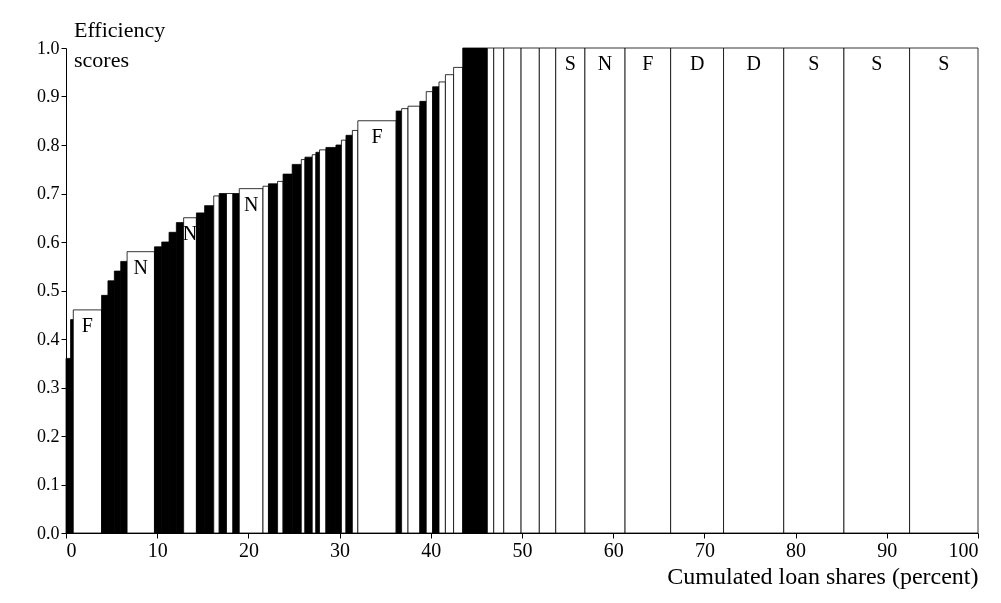 The width and height of the screenshot is (1001, 603). Describe the element at coordinates (48, 435) in the screenshot. I see `y-tick-label: 0.2` at that location.